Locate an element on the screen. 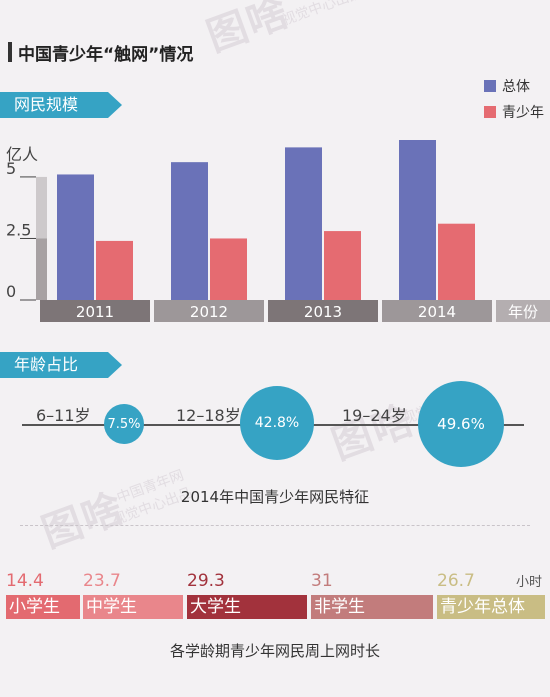  title-accent-bar is located at coordinates (10, 52).